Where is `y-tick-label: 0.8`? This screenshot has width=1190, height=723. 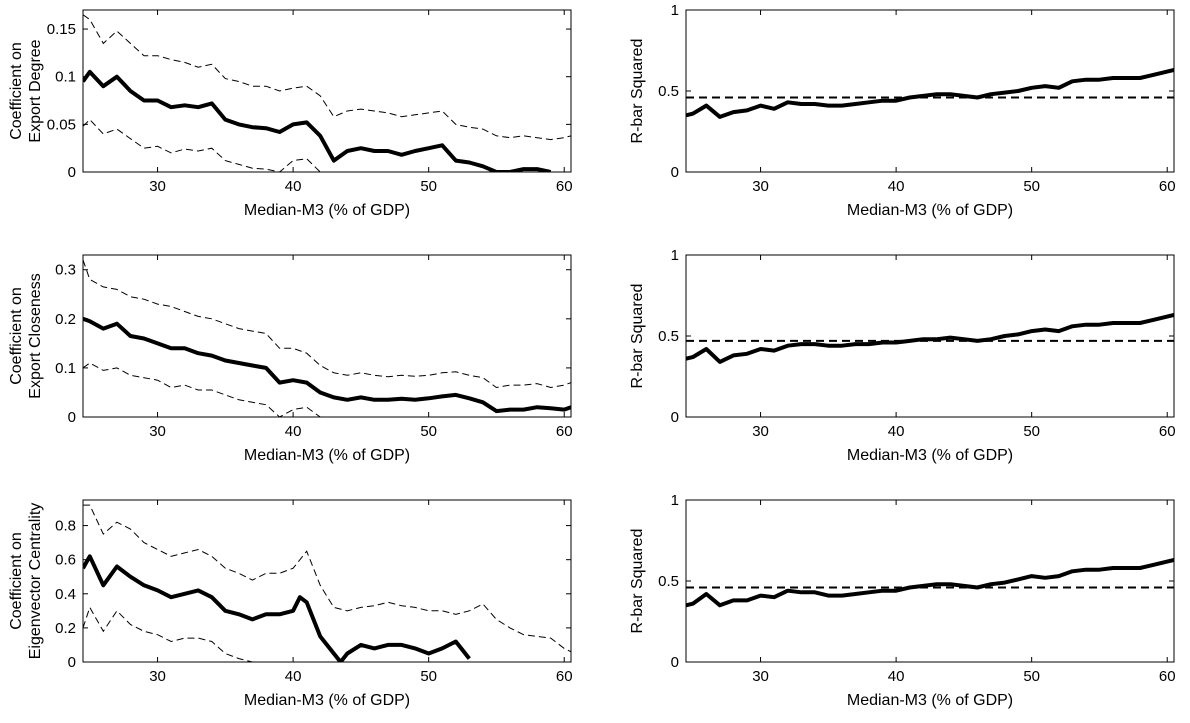
y-tick-label: 0.8 is located at coordinates (65, 526).